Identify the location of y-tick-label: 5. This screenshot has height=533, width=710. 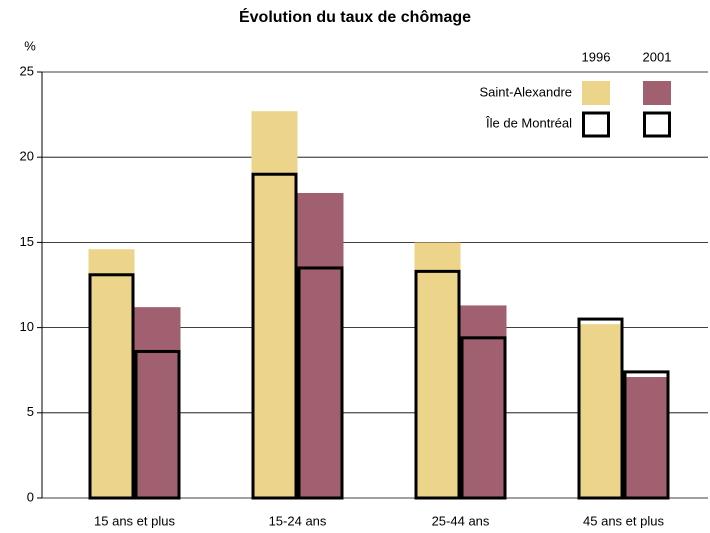
(30, 411).